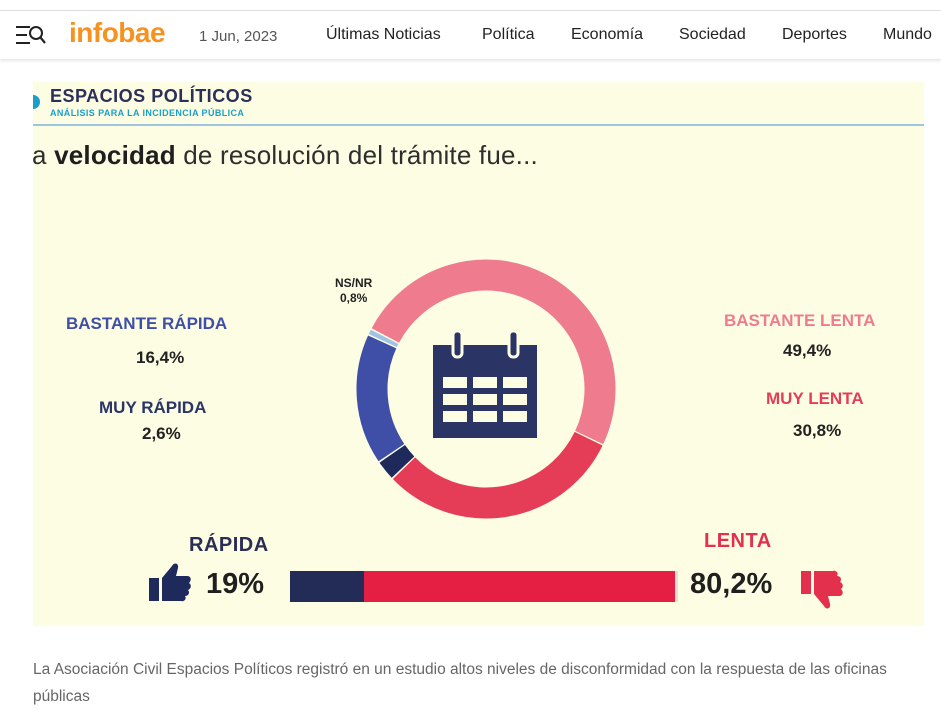 This screenshot has height=713, width=941. What do you see at coordinates (817, 430) in the screenshot?
I see `value-muy-lenta: 30,8%` at bounding box center [817, 430].